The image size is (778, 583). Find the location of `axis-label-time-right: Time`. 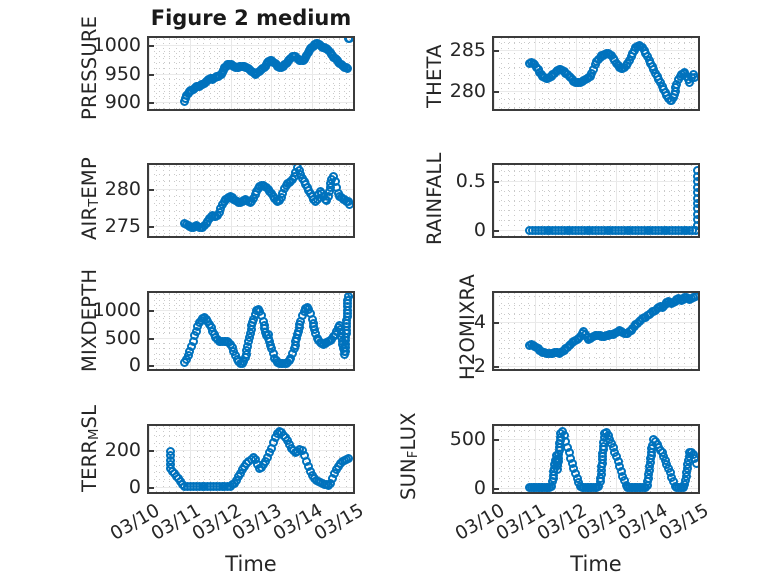

axis-label-time-right: Time is located at coordinates (596, 564).